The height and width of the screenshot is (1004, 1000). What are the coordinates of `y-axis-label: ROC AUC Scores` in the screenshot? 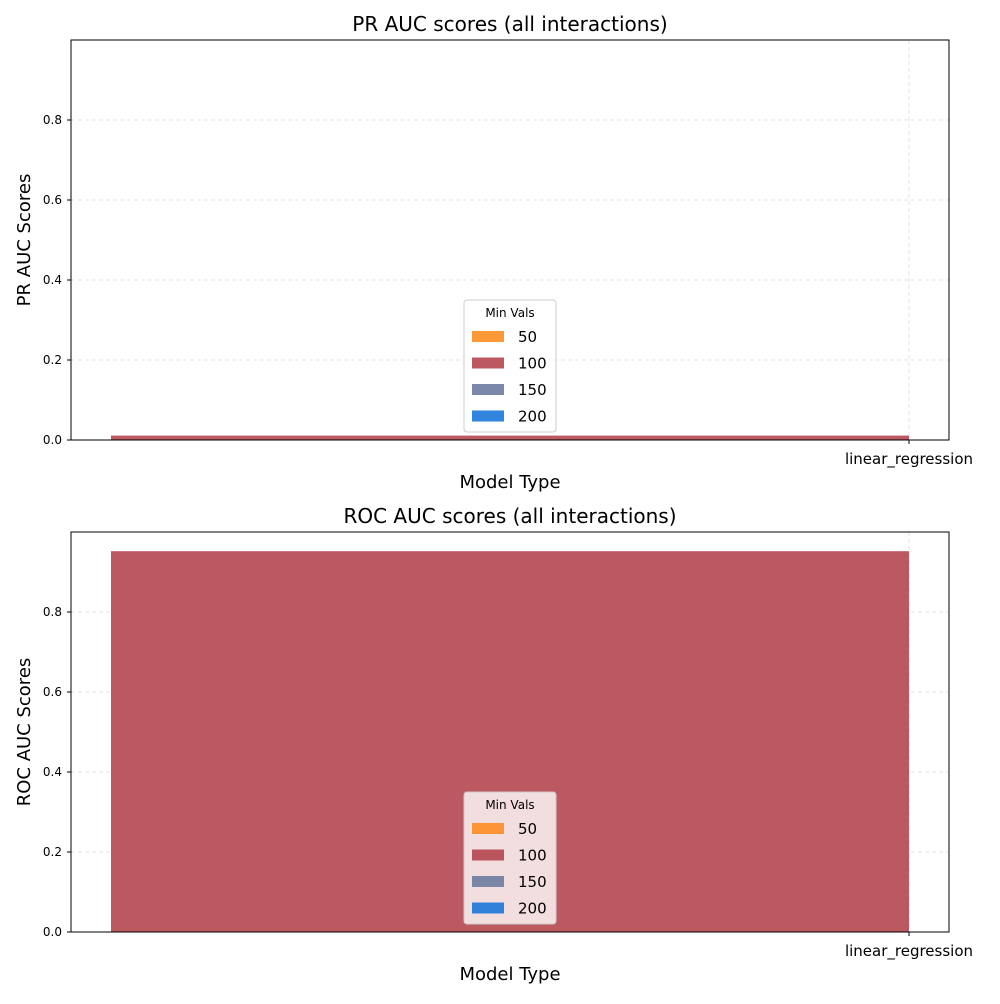 It's located at (24, 732).